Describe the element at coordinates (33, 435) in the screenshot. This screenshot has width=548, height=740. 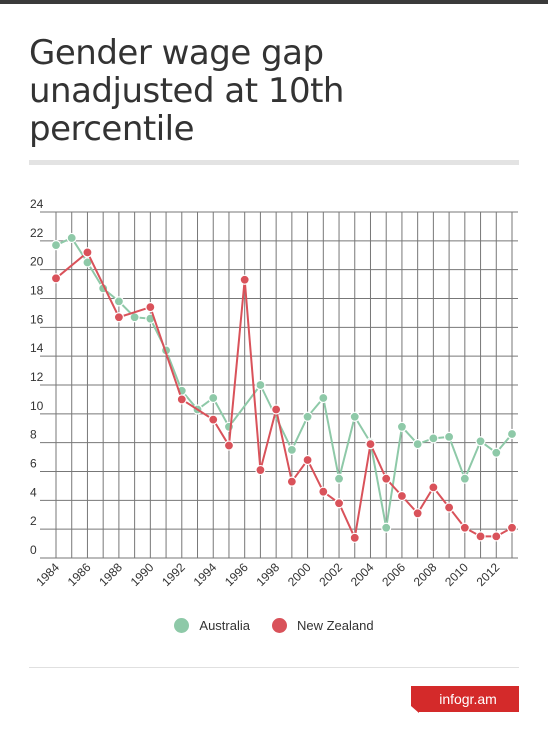
I see `y-tick-label: 8` at that location.